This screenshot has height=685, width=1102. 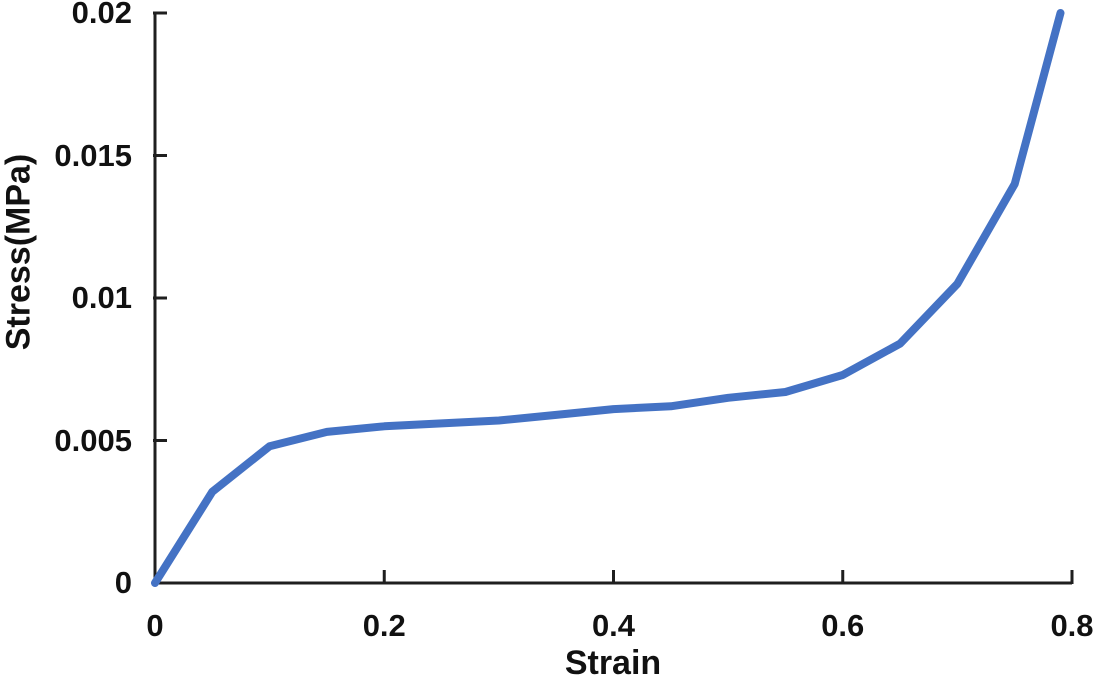 What do you see at coordinates (384, 625) in the screenshot?
I see `x-tick-label: 0.2` at bounding box center [384, 625].